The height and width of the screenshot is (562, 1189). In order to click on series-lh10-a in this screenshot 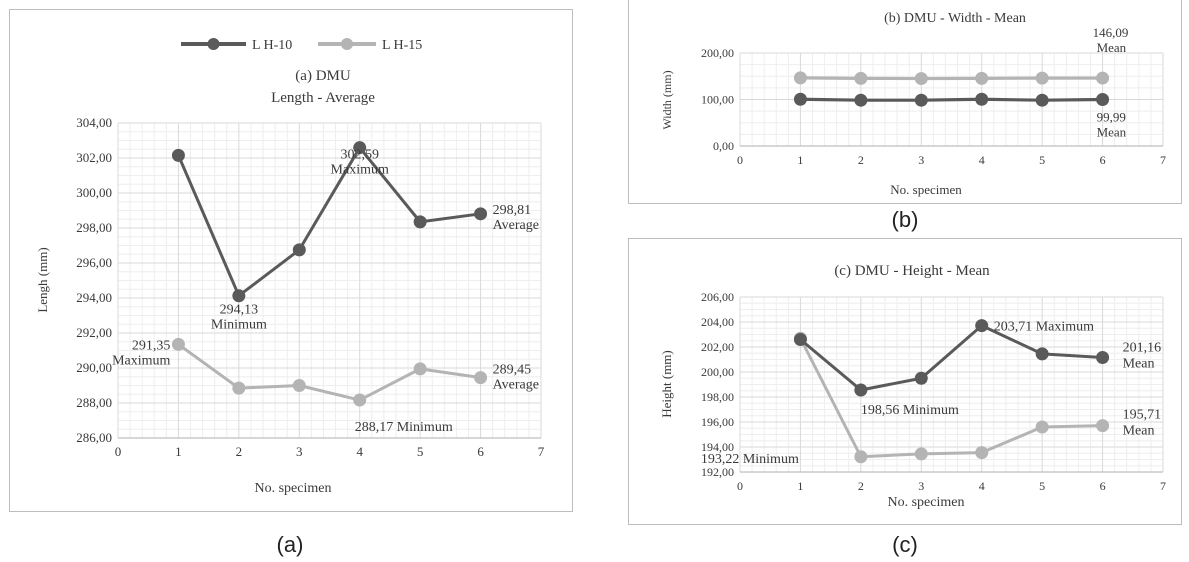, I will do `click(329, 222)`.